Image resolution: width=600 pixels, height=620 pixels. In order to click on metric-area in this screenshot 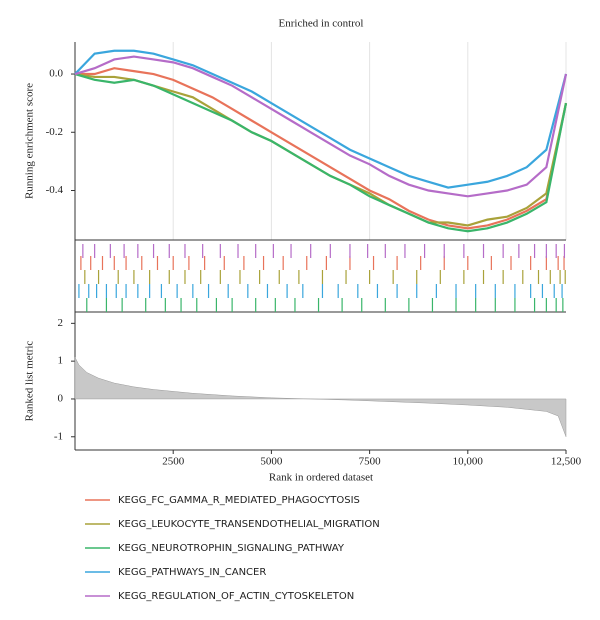, I will do `click(320, 397)`.